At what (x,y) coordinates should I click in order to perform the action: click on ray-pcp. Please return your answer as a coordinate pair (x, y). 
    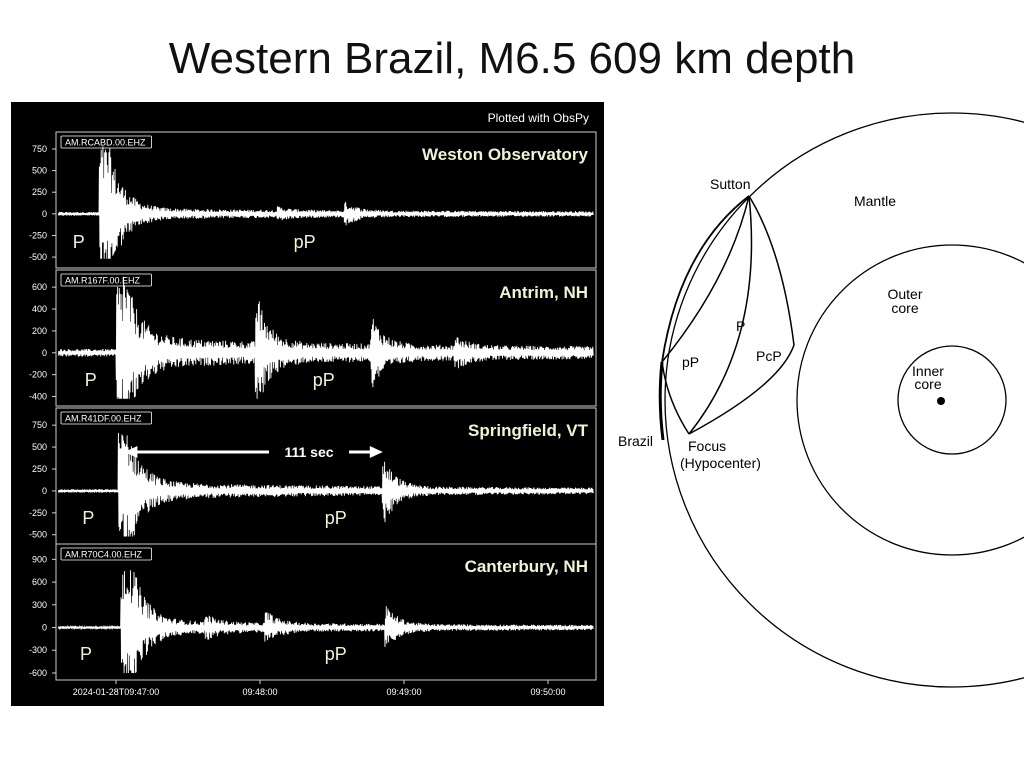
    Looking at the image, I should click on (741, 315).